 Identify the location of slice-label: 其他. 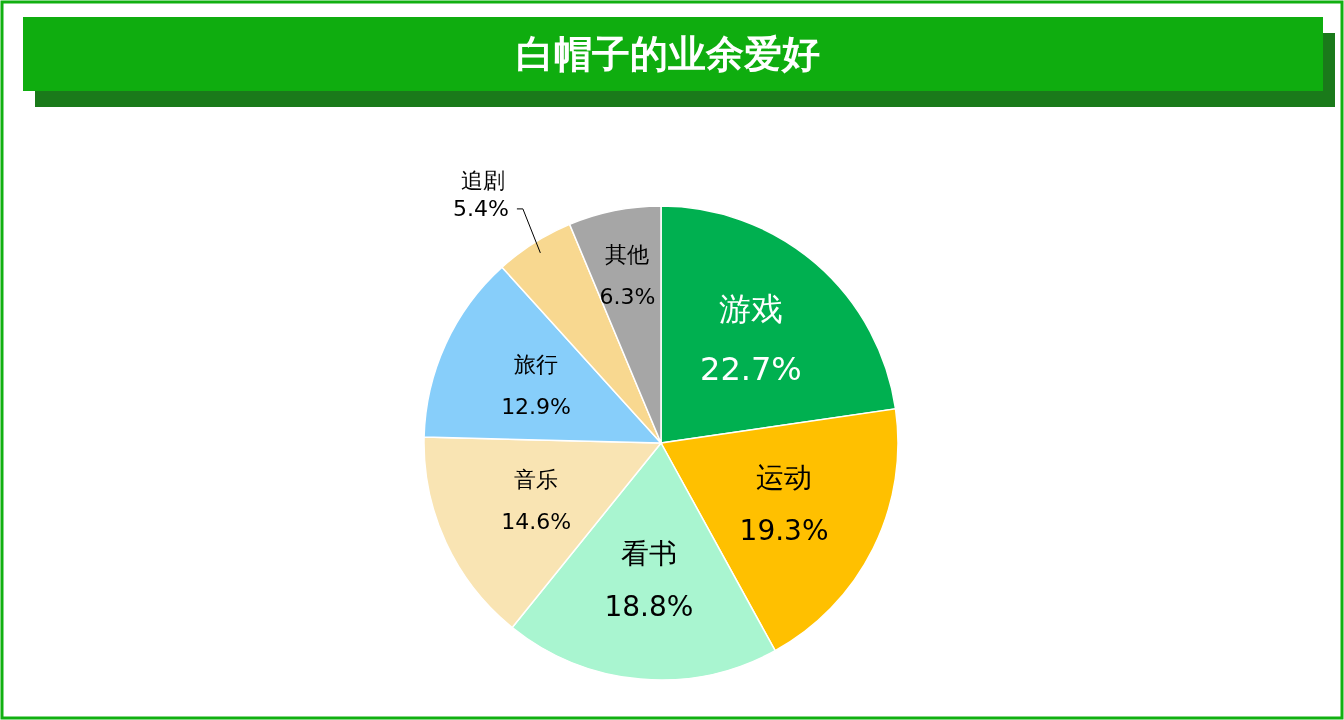
(627, 255).